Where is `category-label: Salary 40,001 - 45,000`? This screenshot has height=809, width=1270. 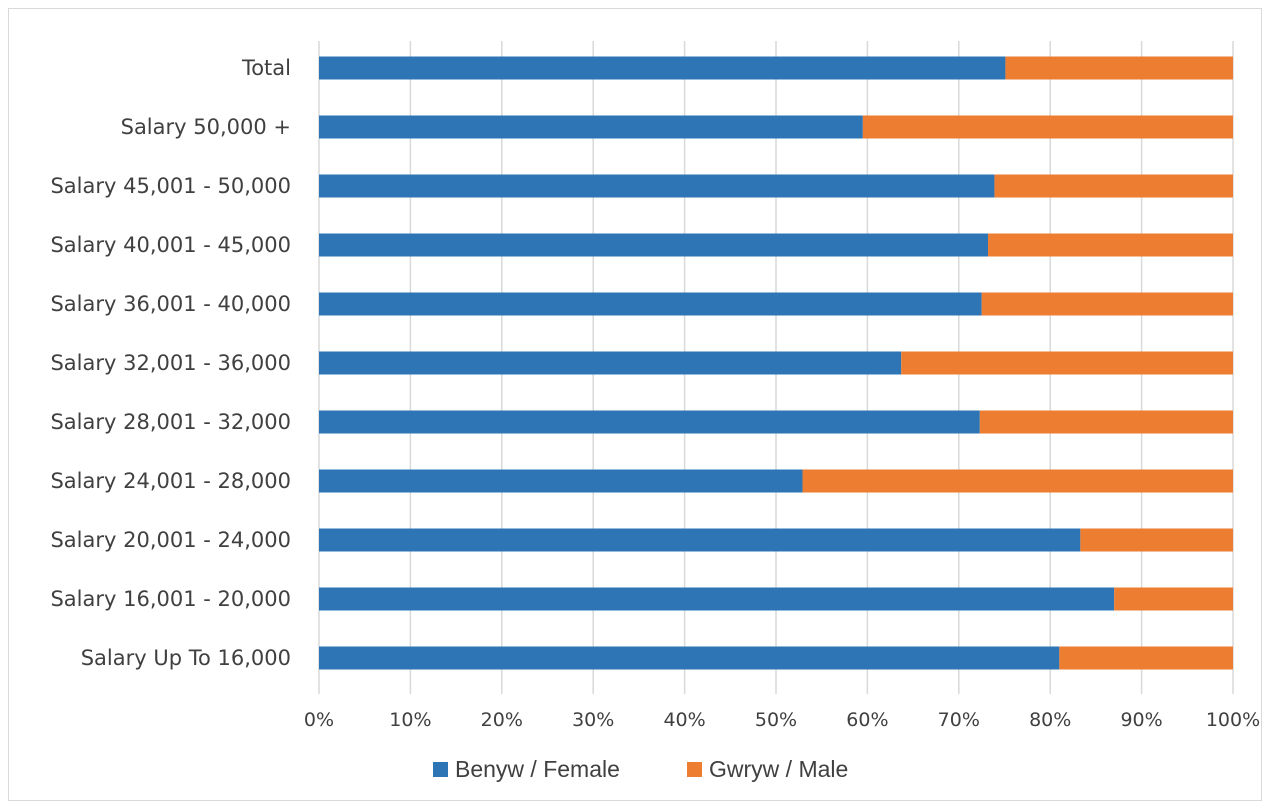
category-label: Salary 40,001 - 45,000 is located at coordinates (170, 245).